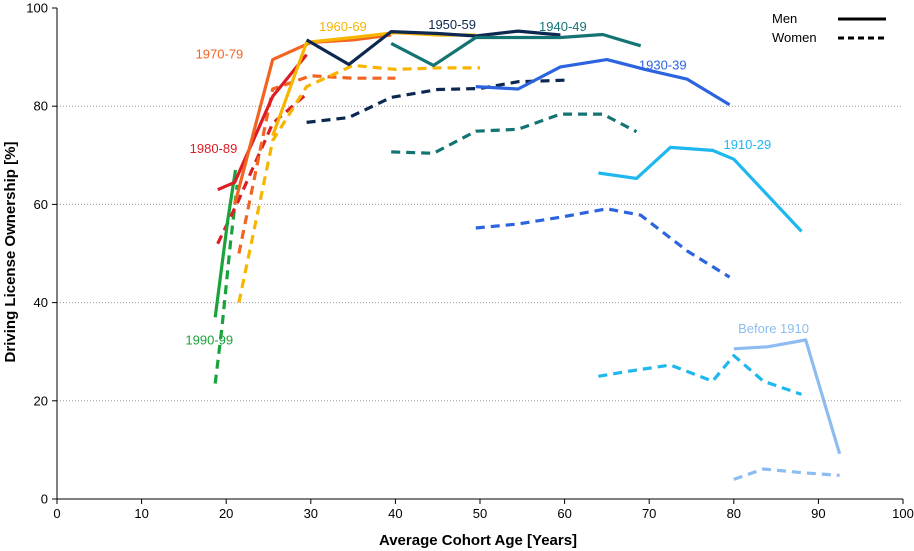  What do you see at coordinates (603, 82) in the screenshot?
I see `series-line-1930-39-men` at bounding box center [603, 82].